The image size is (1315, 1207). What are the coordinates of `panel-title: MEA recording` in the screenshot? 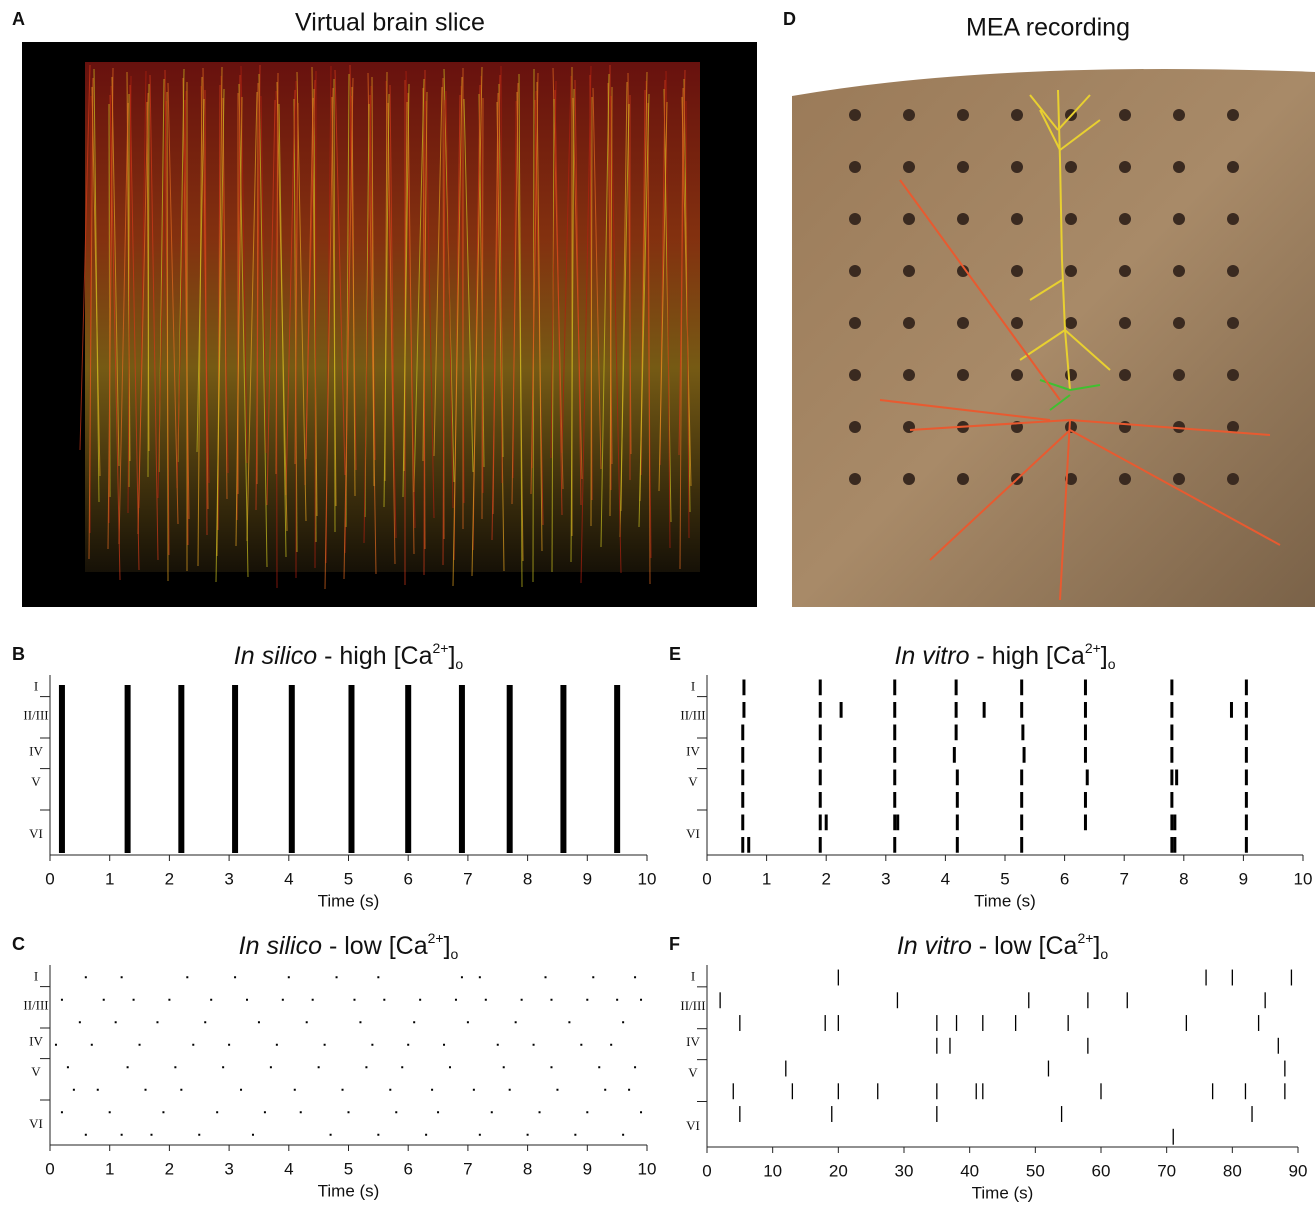 It's located at (1048, 28).